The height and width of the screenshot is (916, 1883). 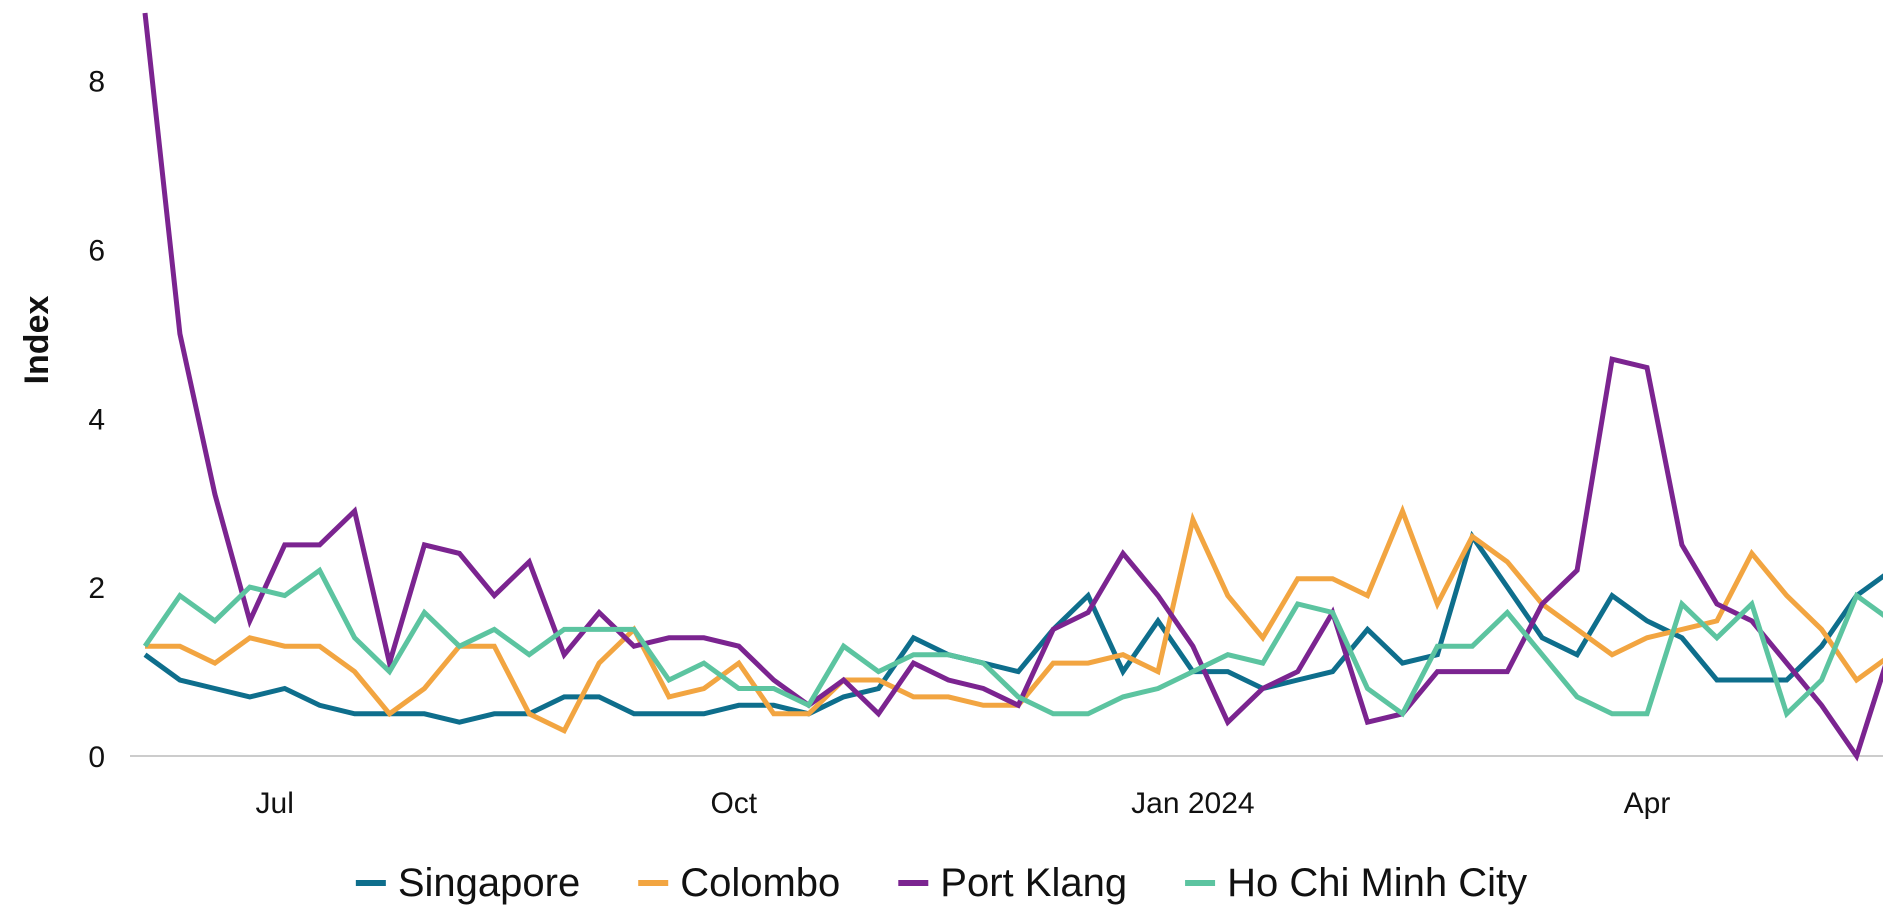 I want to click on x-tick-label: Jul, so click(x=275, y=803).